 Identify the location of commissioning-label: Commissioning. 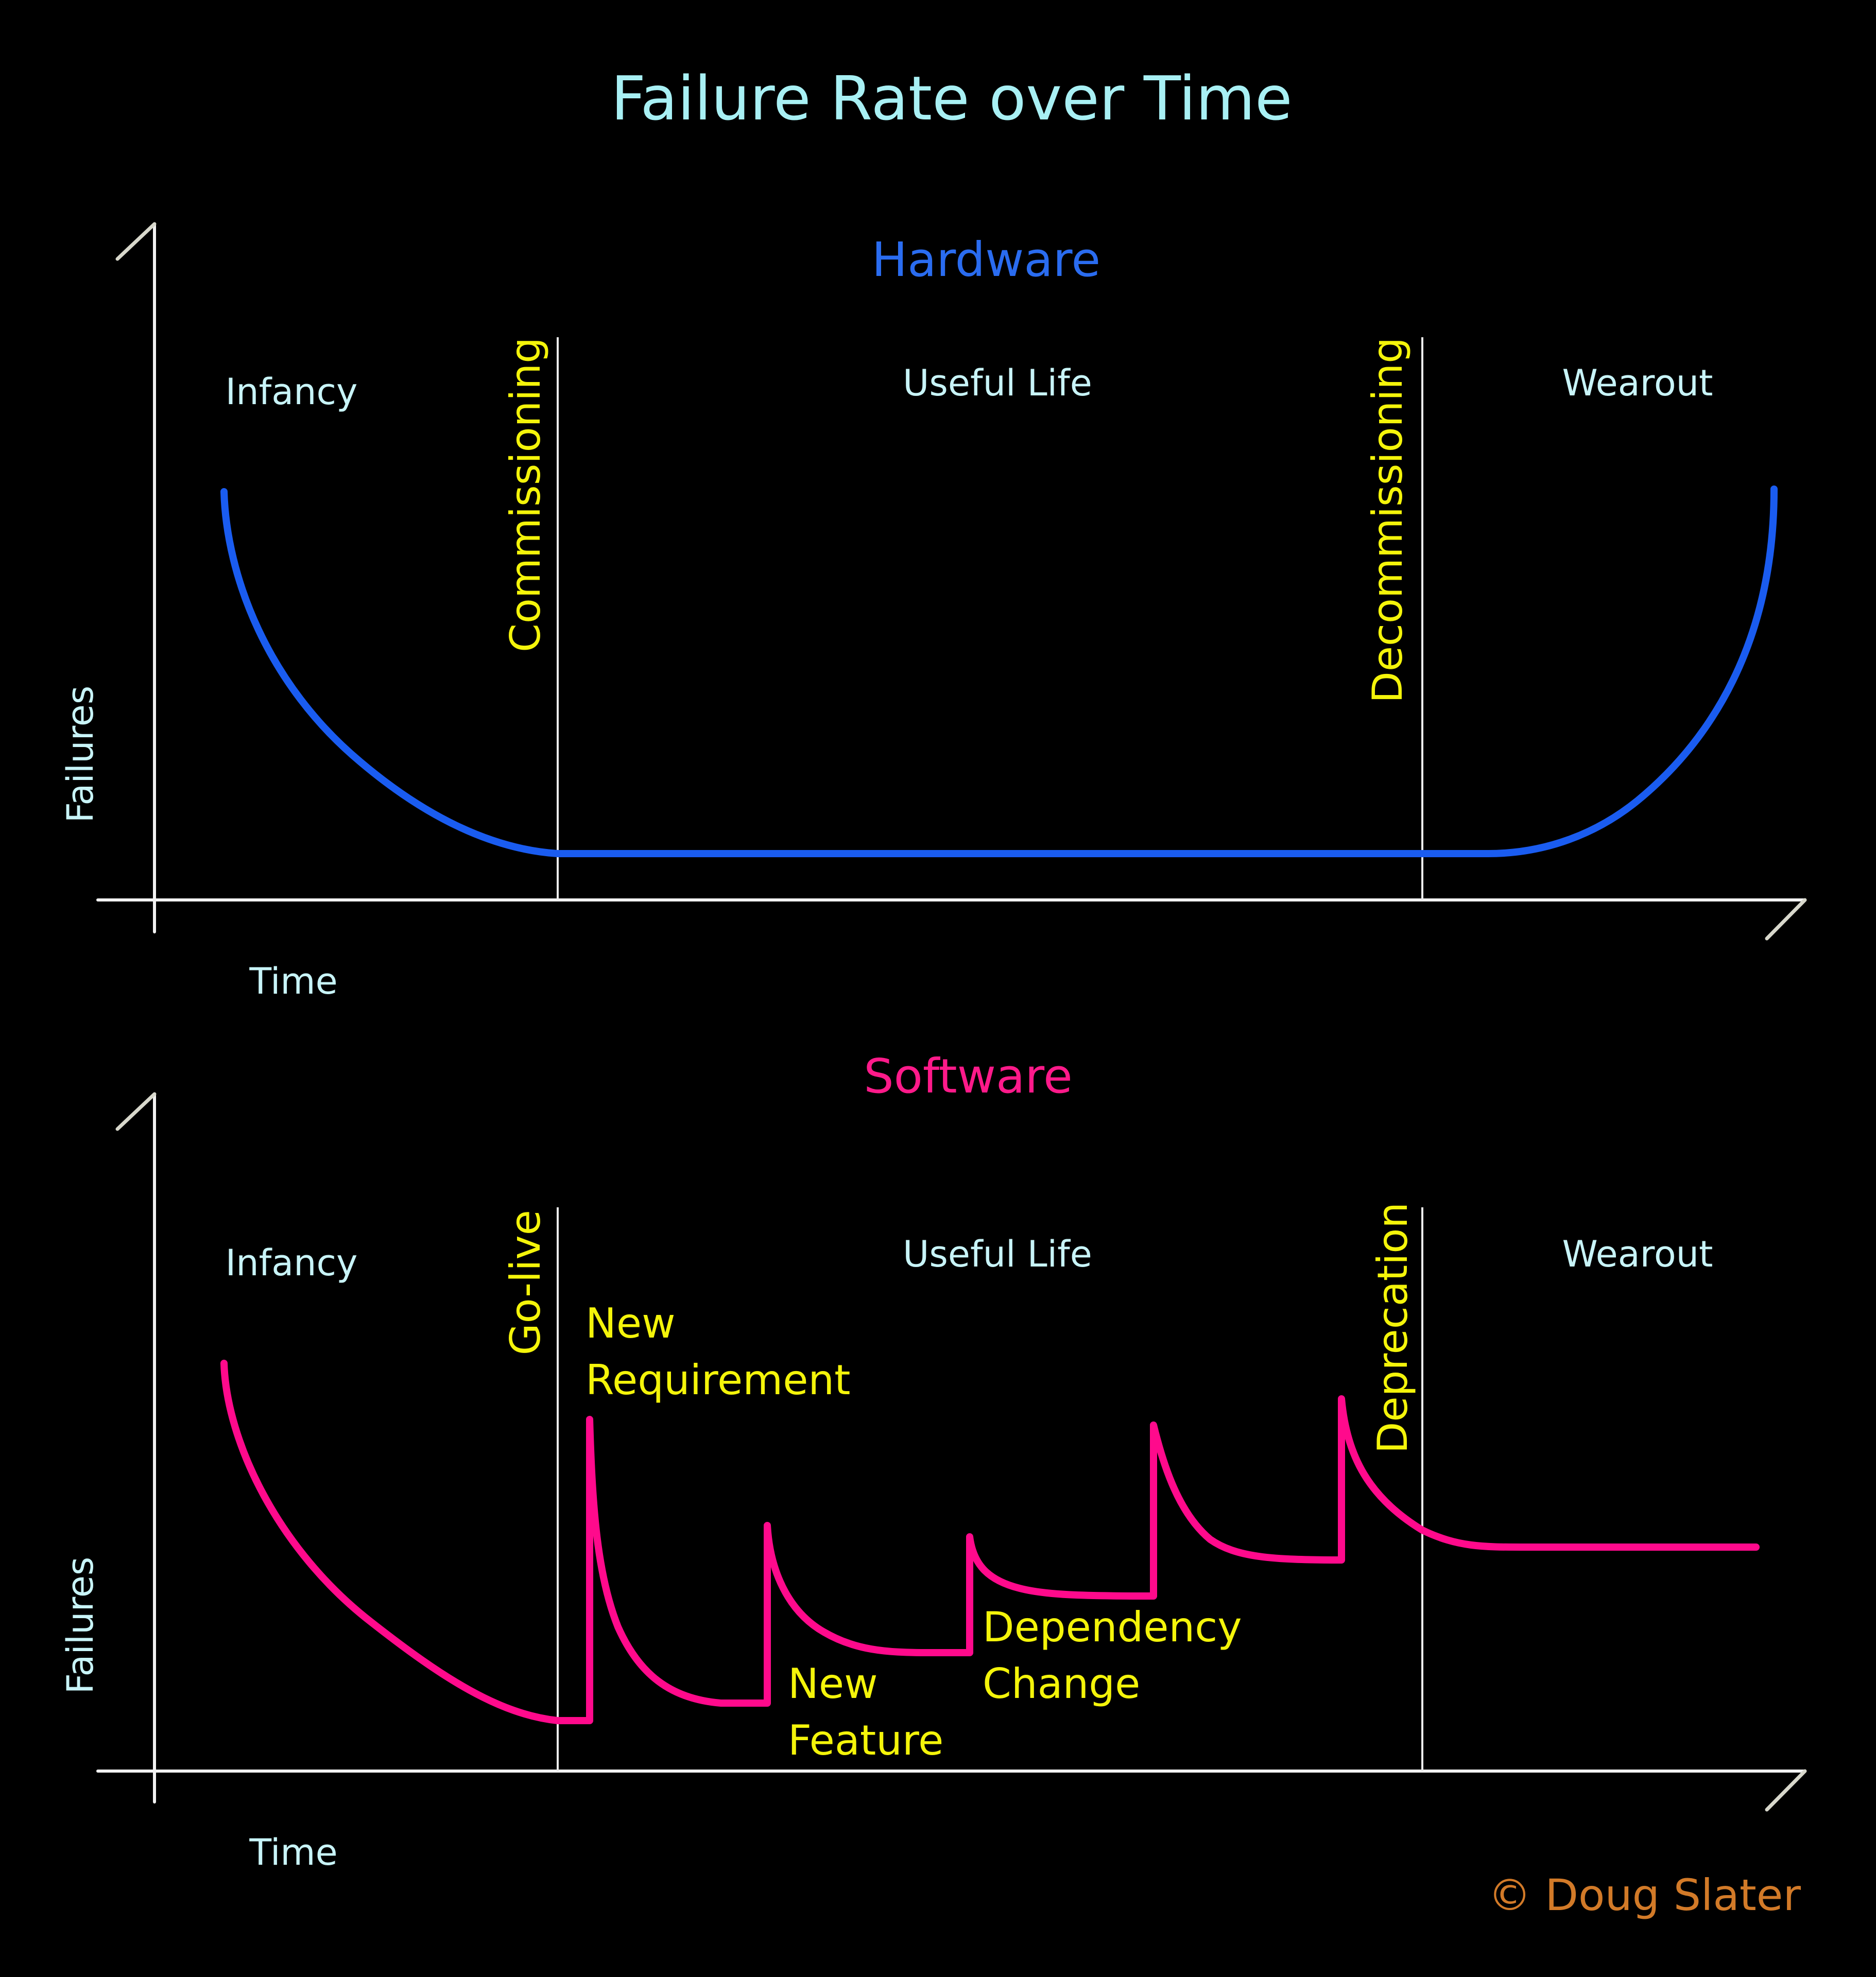
(525, 495).